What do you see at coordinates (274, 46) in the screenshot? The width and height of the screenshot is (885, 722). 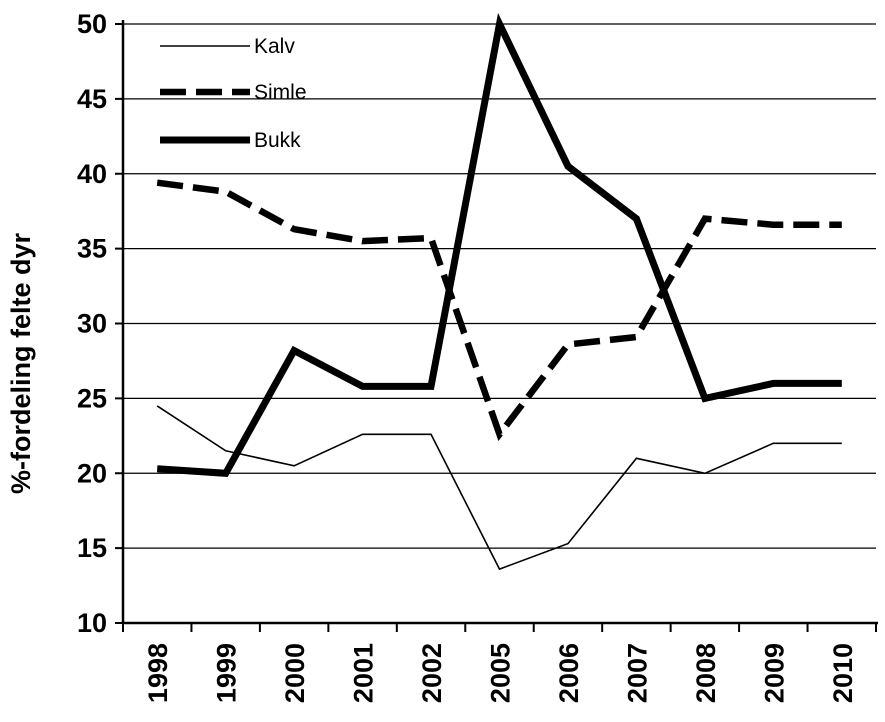 I see `legend-label-kalv: Kalv` at bounding box center [274, 46].